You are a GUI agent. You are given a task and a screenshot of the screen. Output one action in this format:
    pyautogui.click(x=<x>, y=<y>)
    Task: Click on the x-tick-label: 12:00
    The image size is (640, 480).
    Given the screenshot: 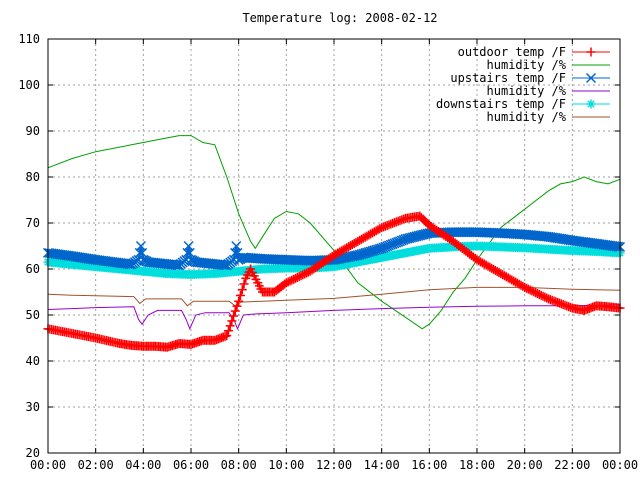 What is the action you would take?
    pyautogui.click(x=334, y=465)
    